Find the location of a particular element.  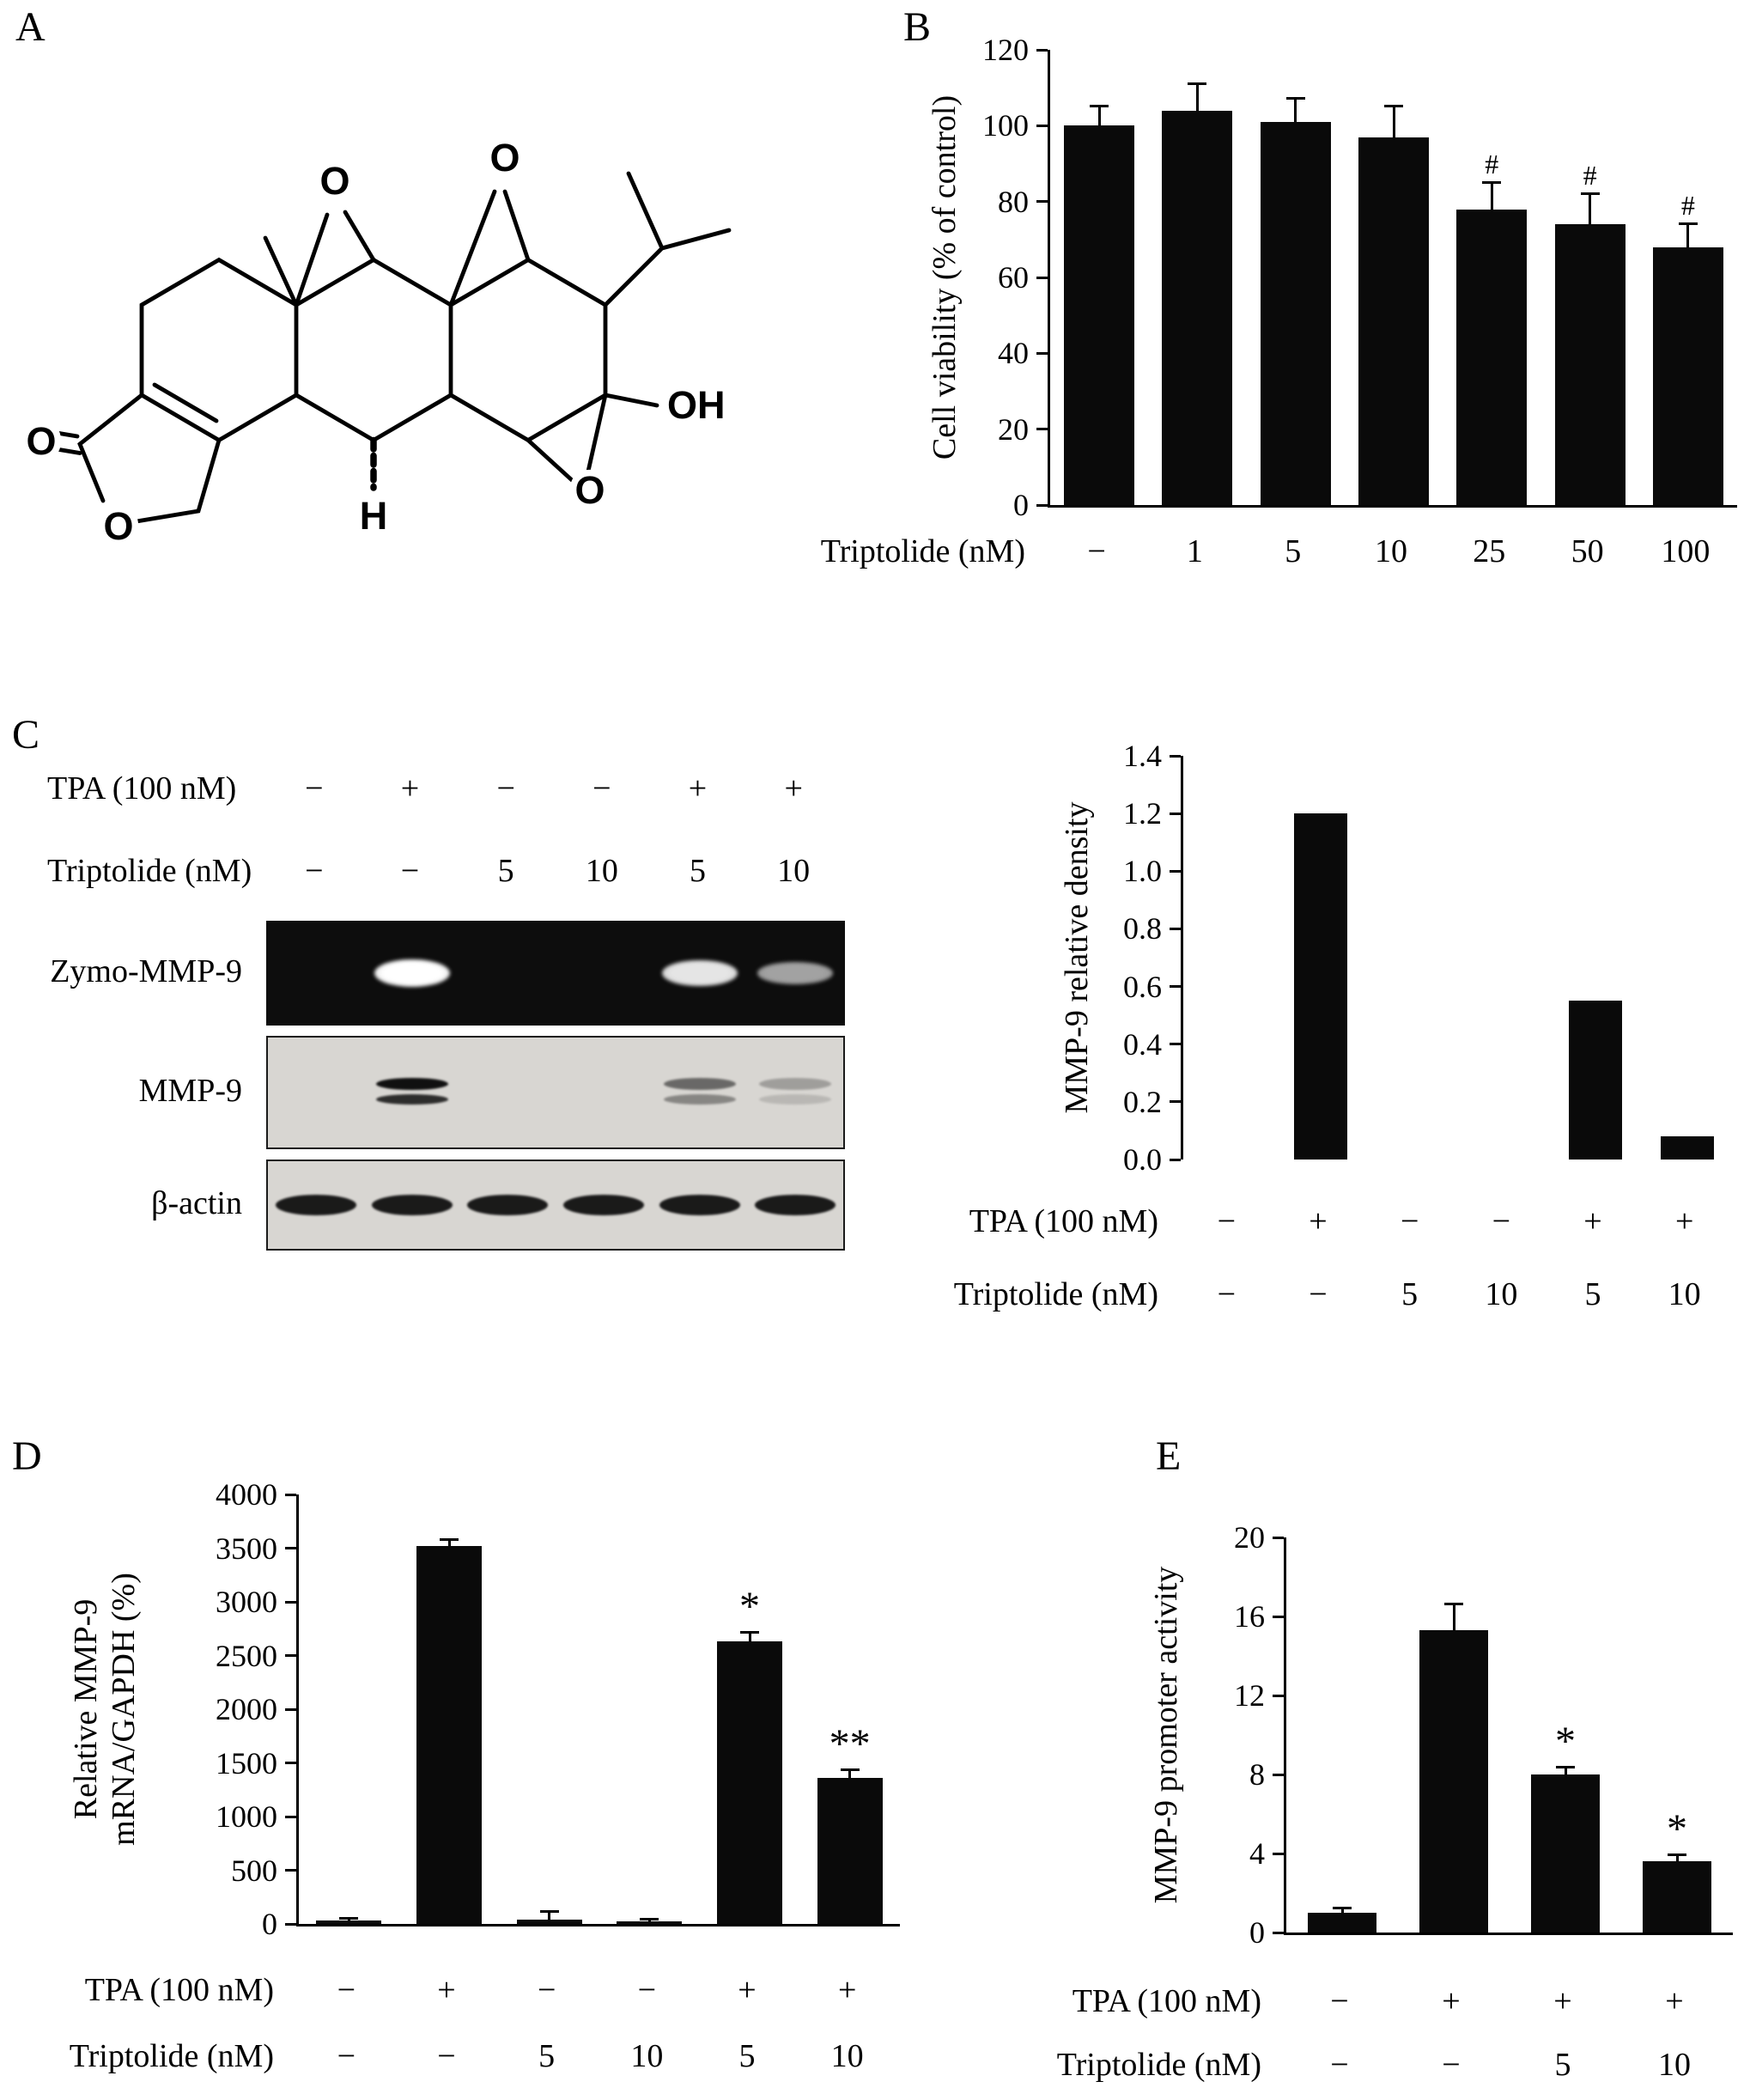

y-tick-label: 40 is located at coordinates (1013, 354).